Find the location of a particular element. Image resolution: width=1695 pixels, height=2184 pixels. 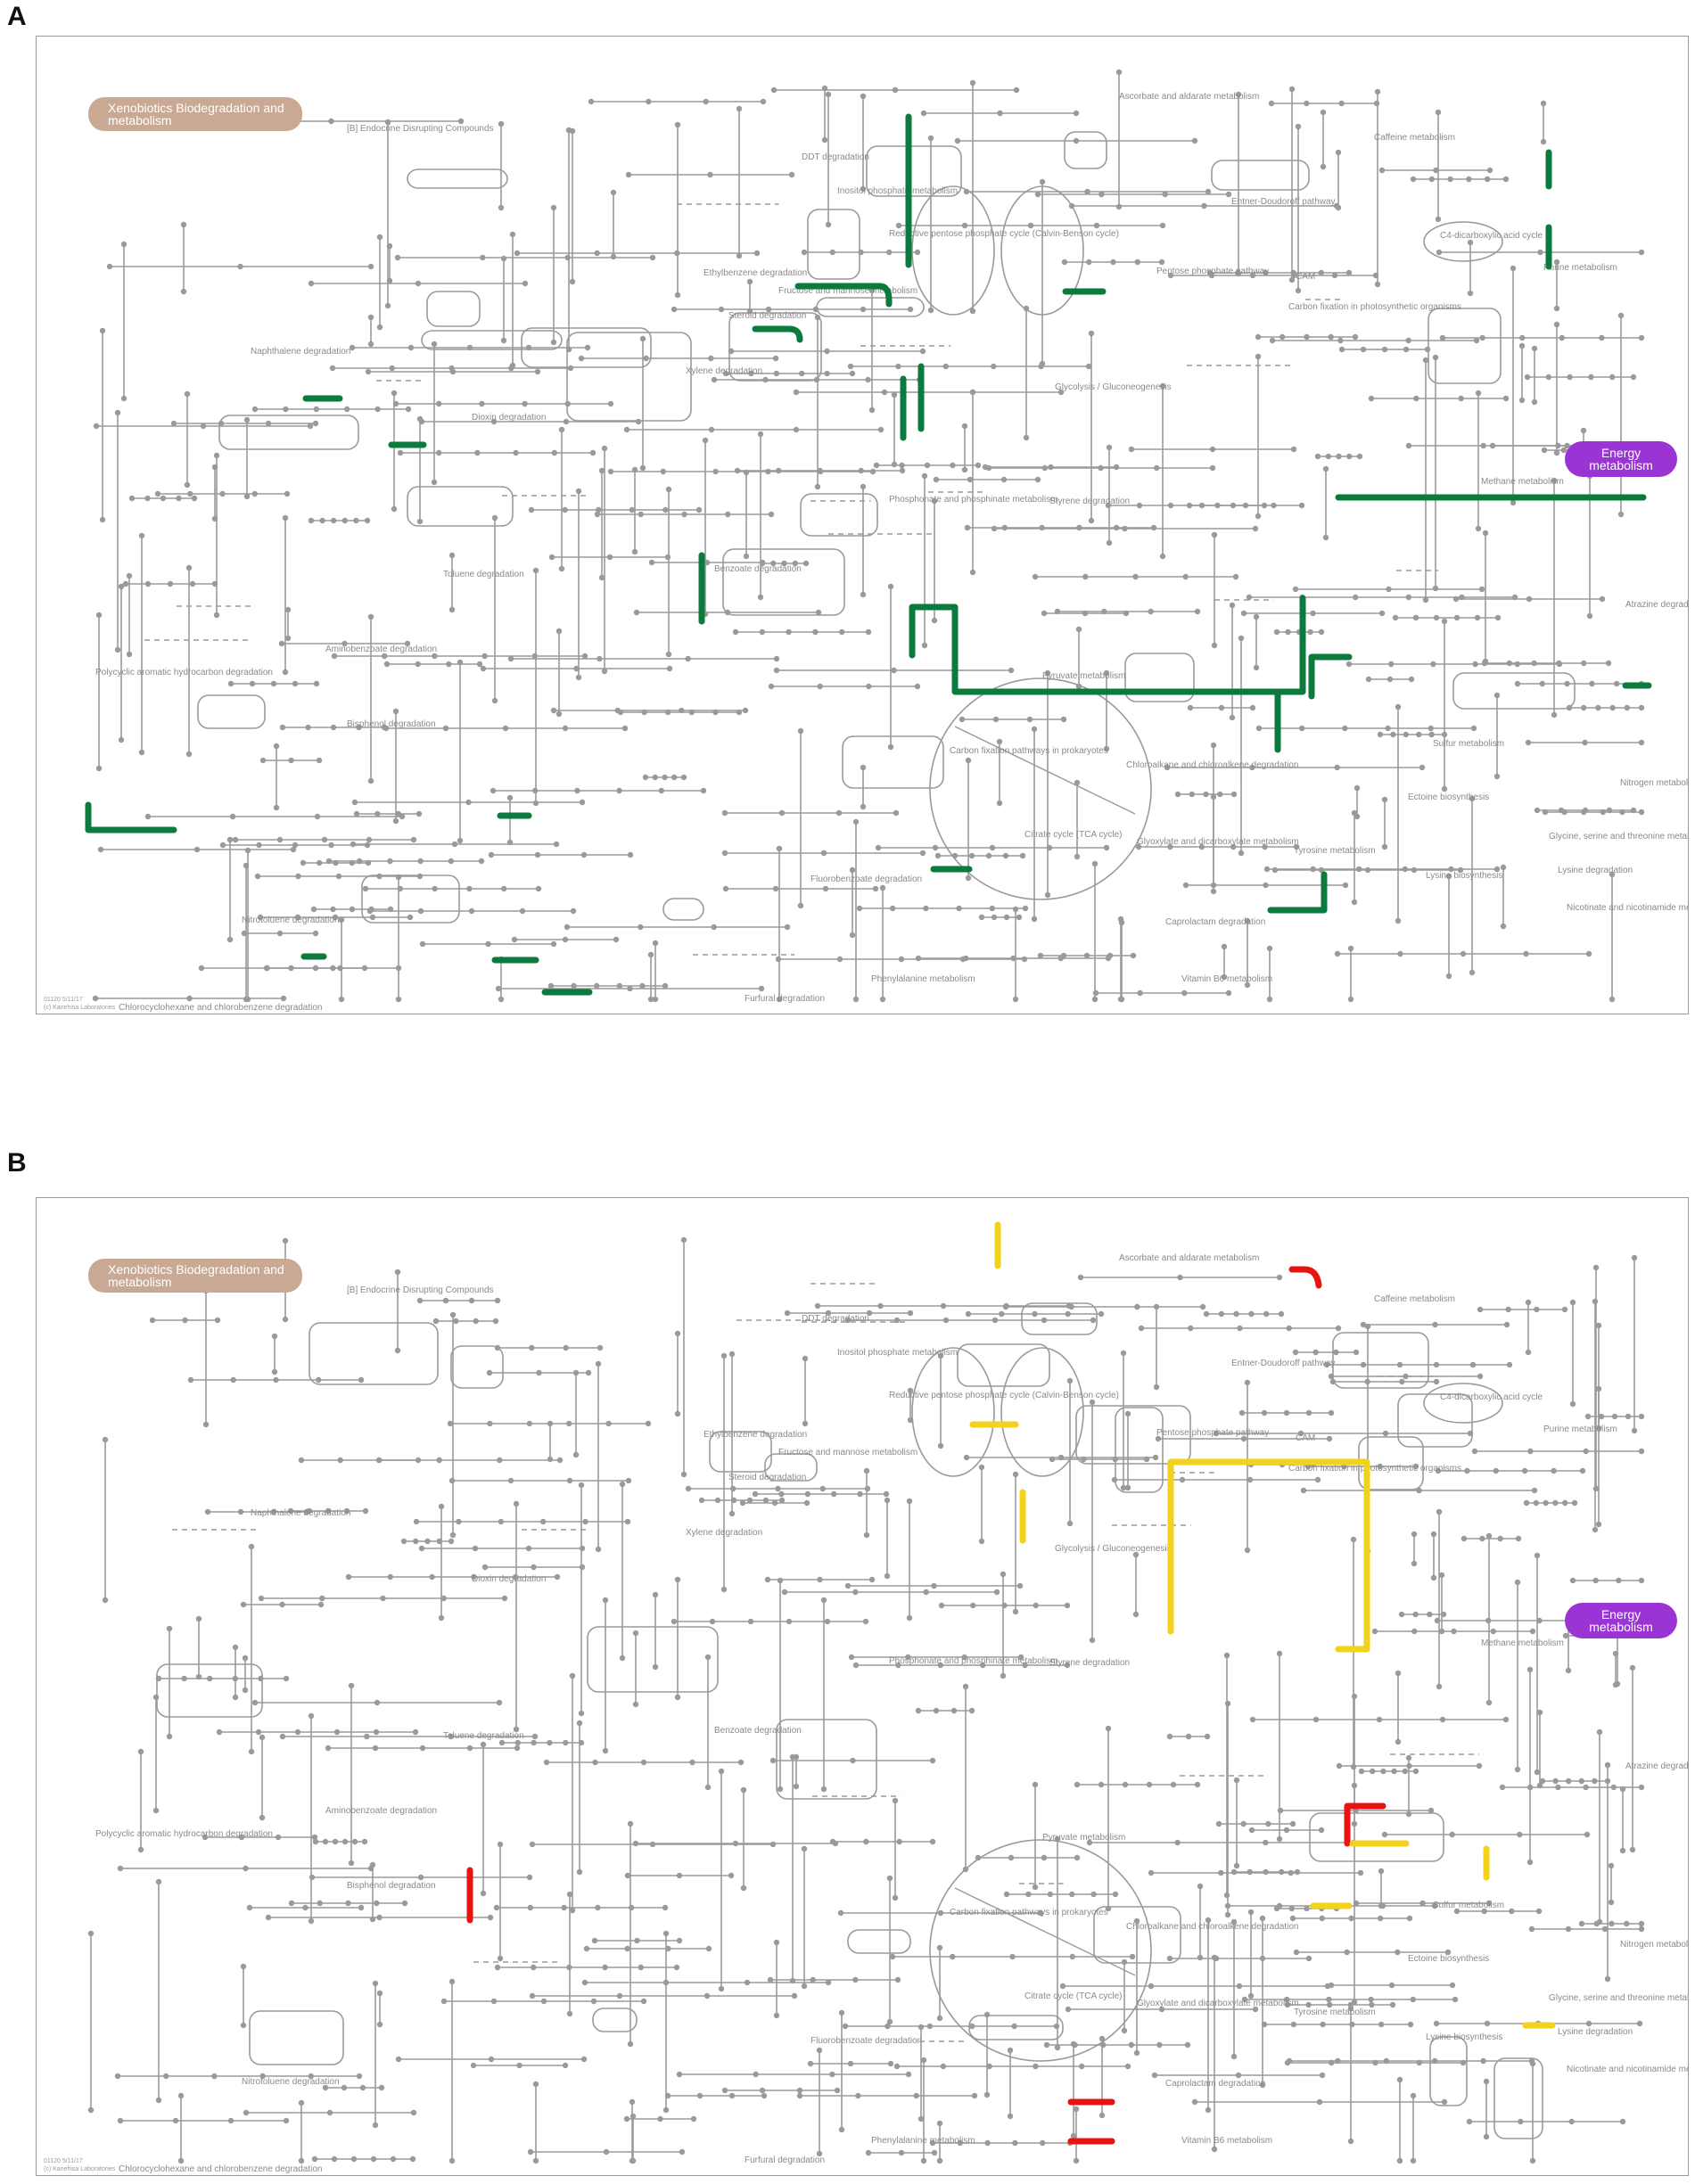

pathway-label: Nitrotoluene degradation is located at coordinates (291, 2082).